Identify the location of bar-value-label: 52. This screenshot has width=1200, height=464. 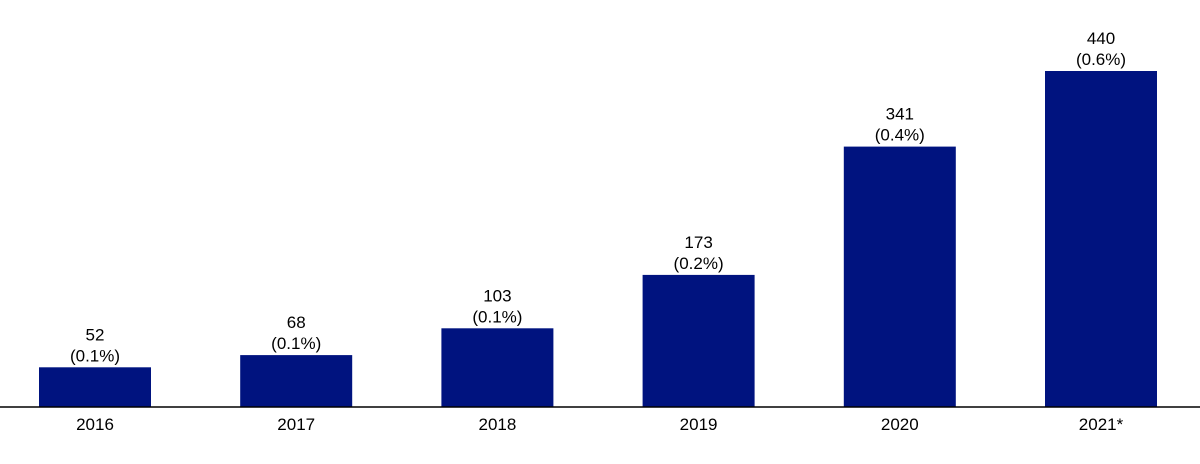
(95, 334).